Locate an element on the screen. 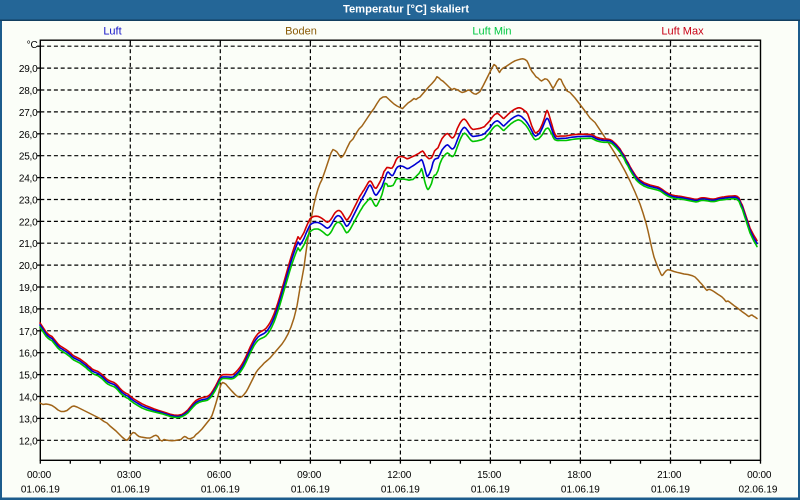  svg-text: 22,0 is located at coordinates (28, 222).